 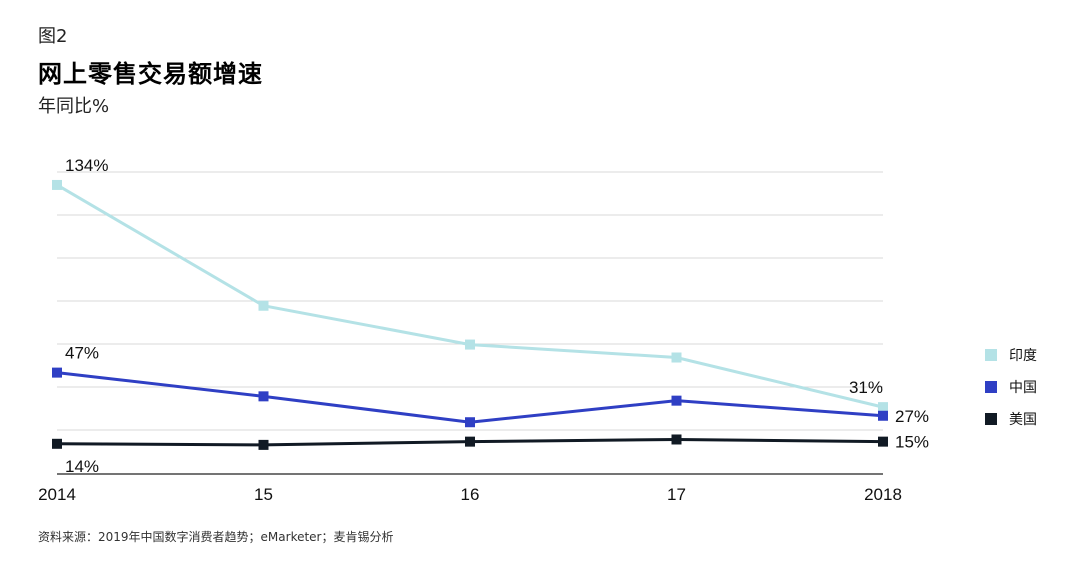 I want to click on legend-item-china: 中国, so click(x=1011, y=387).